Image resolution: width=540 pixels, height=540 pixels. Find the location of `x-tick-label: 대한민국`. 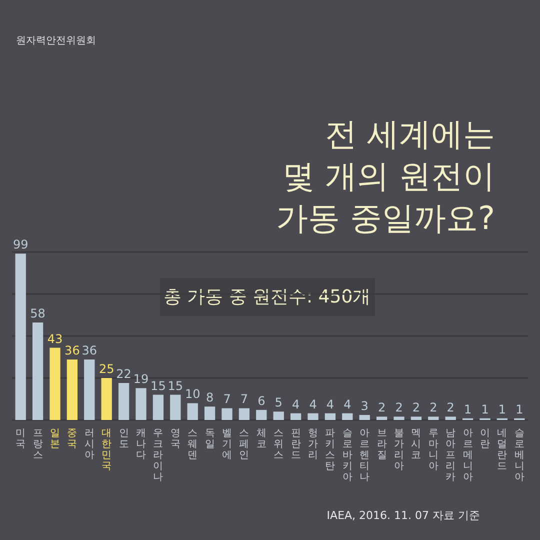

x-tick-label: 대한민국 is located at coordinates (107, 450).